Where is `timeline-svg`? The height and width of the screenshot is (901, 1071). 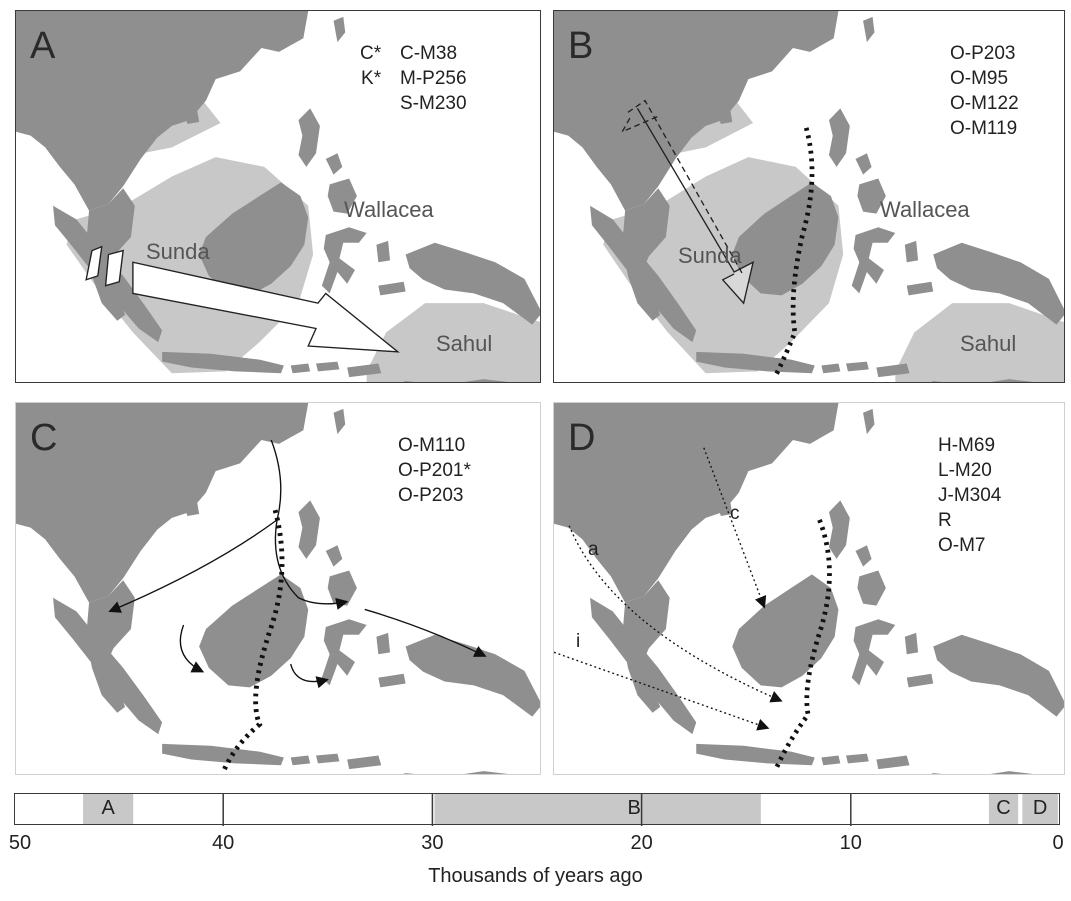
timeline-svg is located at coordinates (570, 810).